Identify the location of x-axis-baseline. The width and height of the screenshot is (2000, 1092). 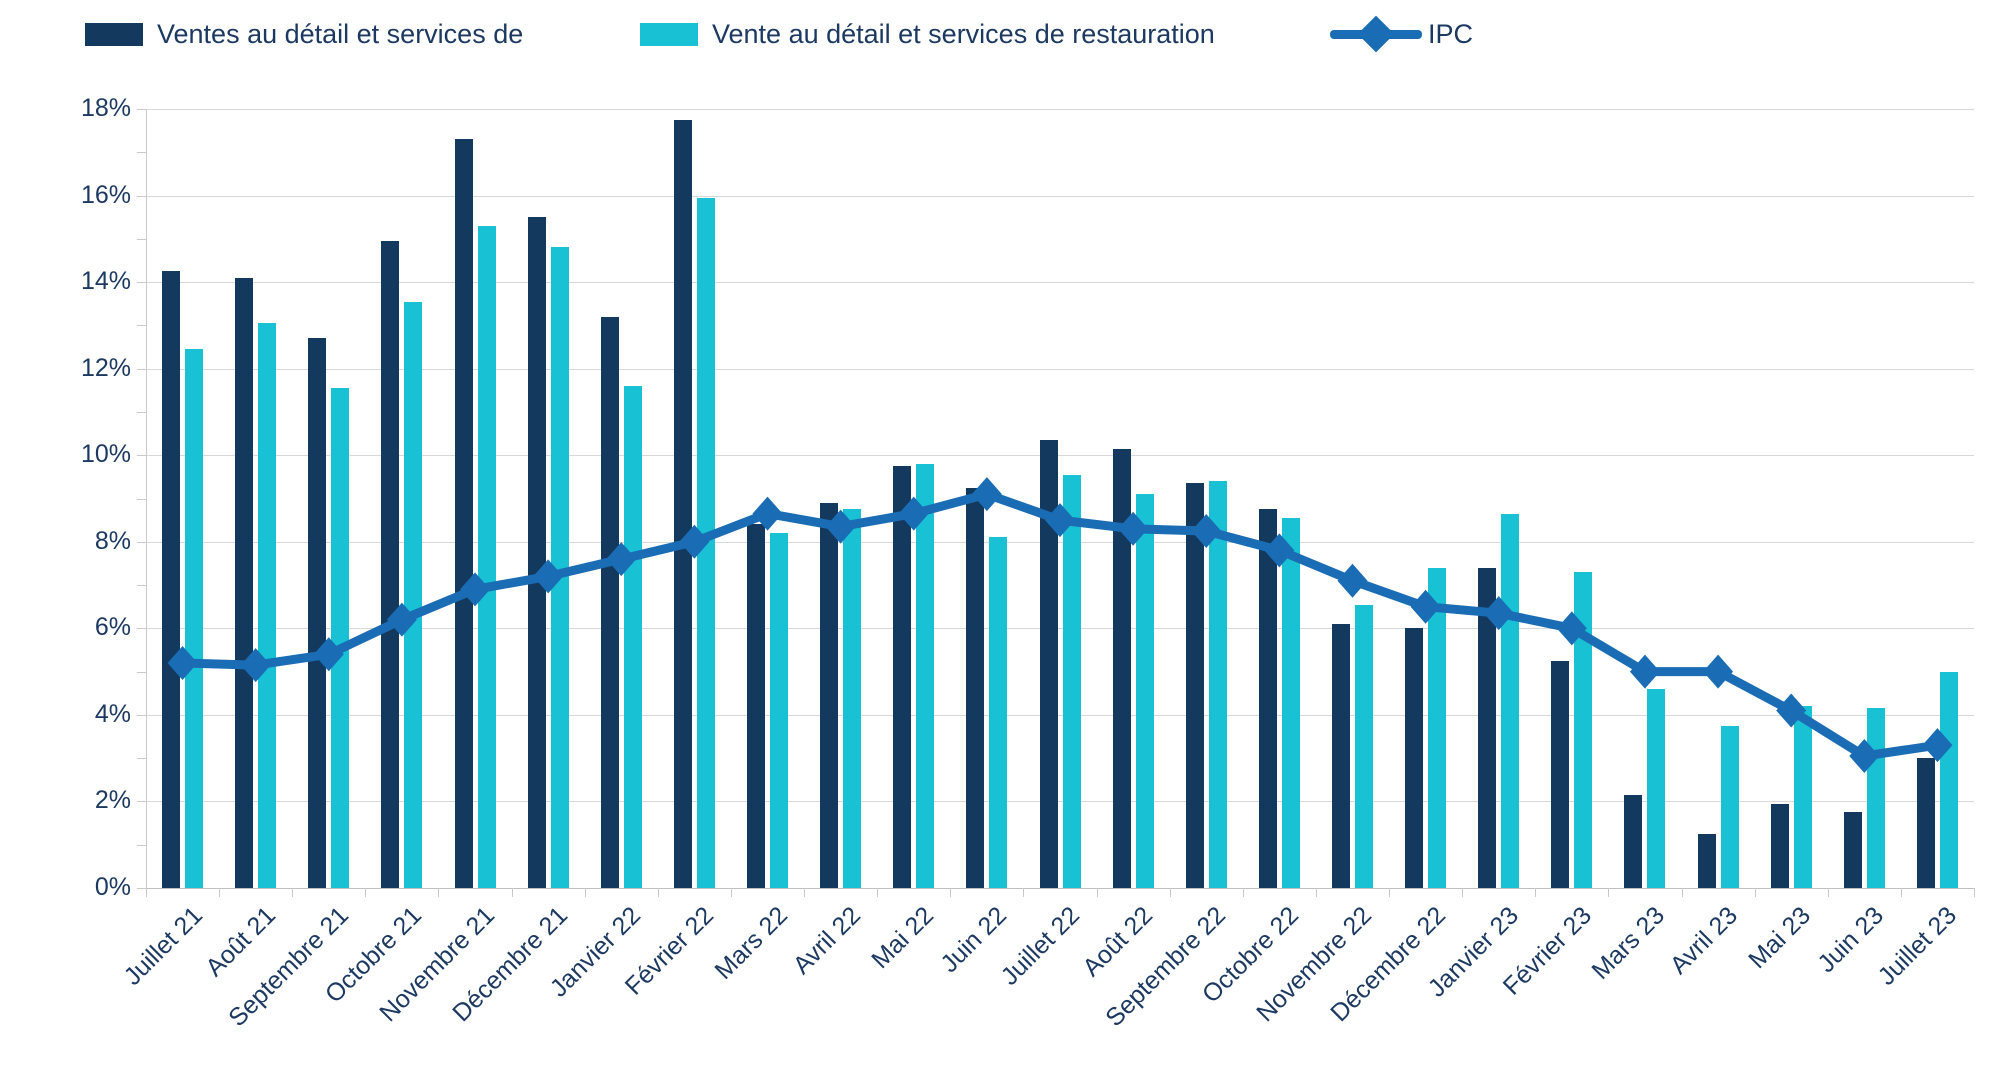
(1060, 888).